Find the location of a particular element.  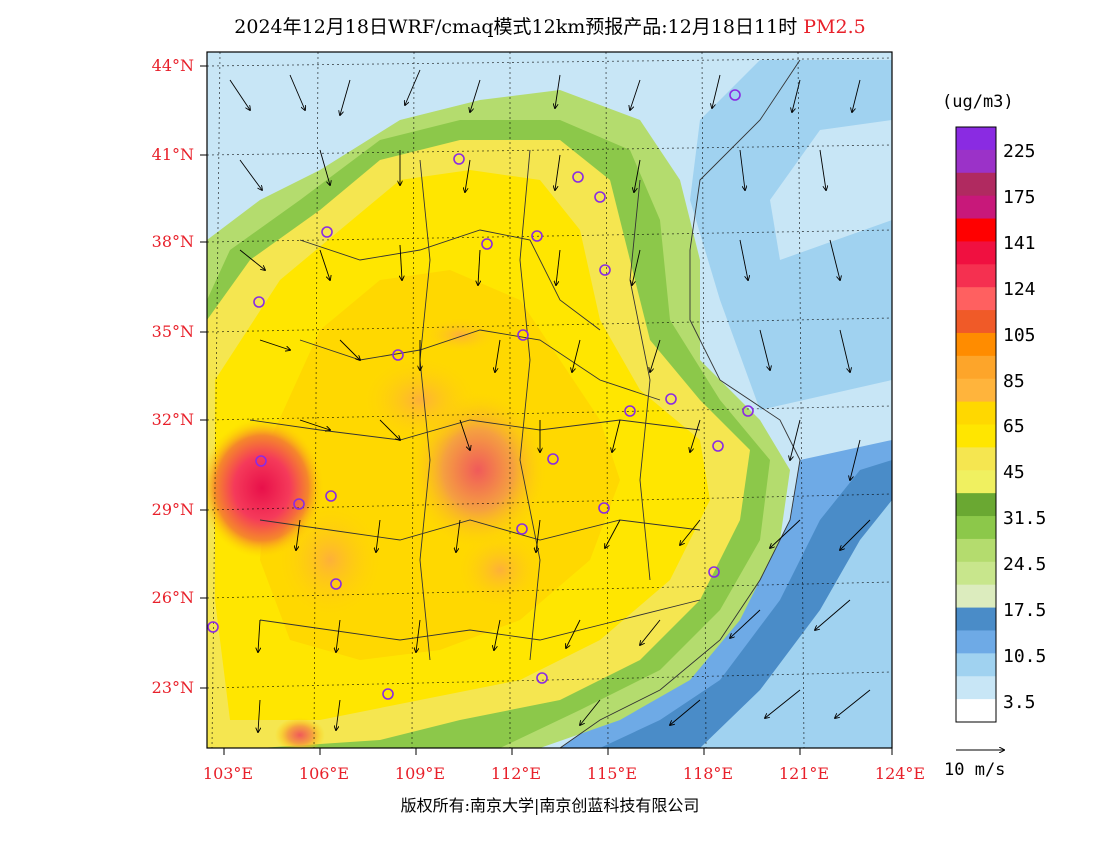

lat-tick-29: 29°N is located at coordinates (172, 509).